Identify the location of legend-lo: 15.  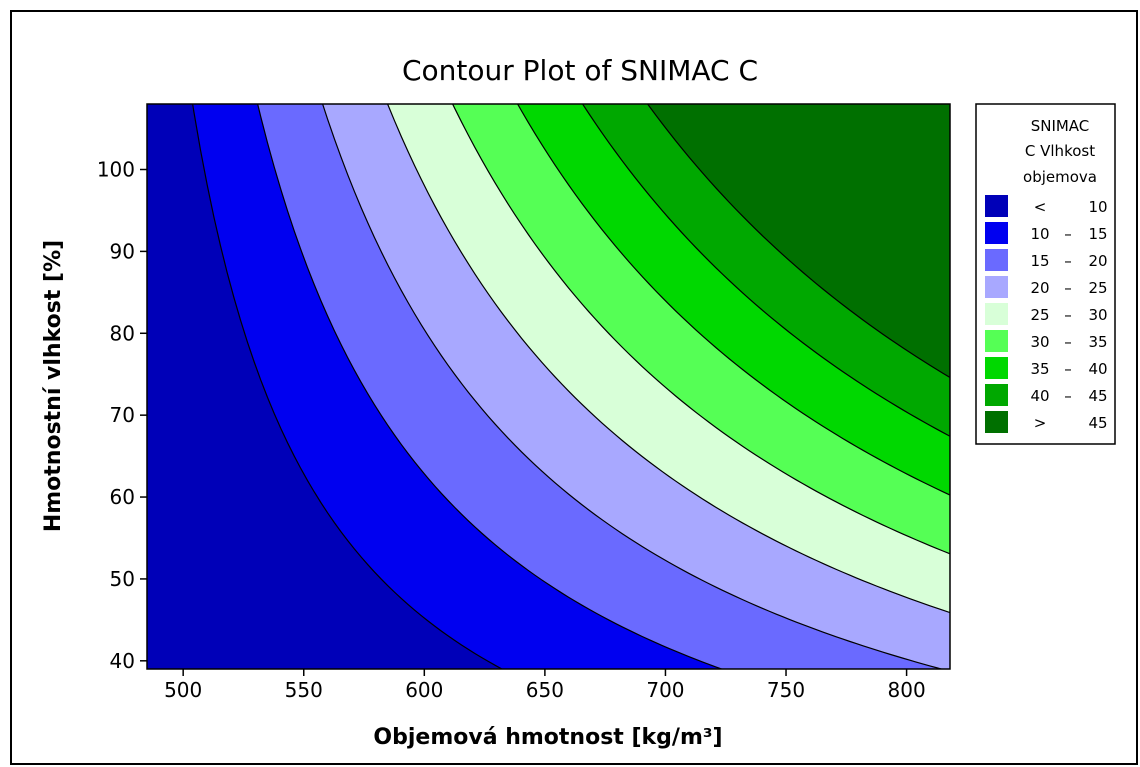
(1039, 261).